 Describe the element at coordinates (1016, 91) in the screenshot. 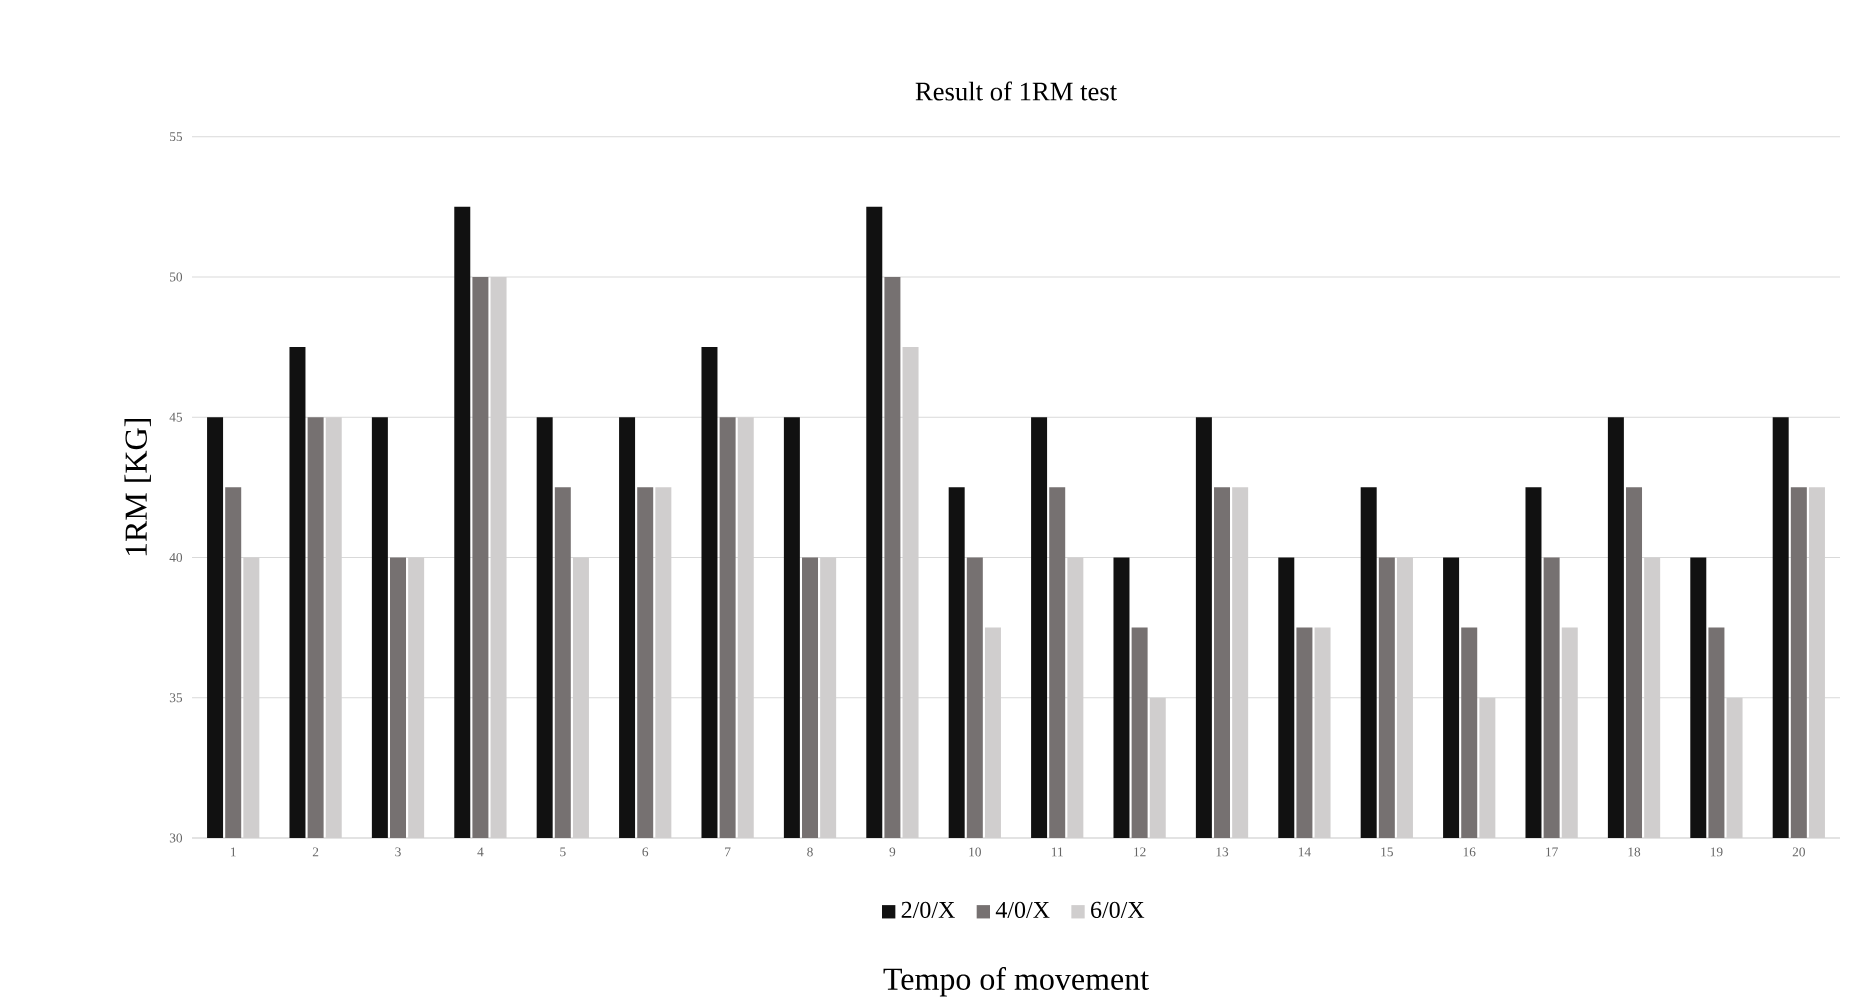

I see `chart-title: Result of 1RM test` at that location.